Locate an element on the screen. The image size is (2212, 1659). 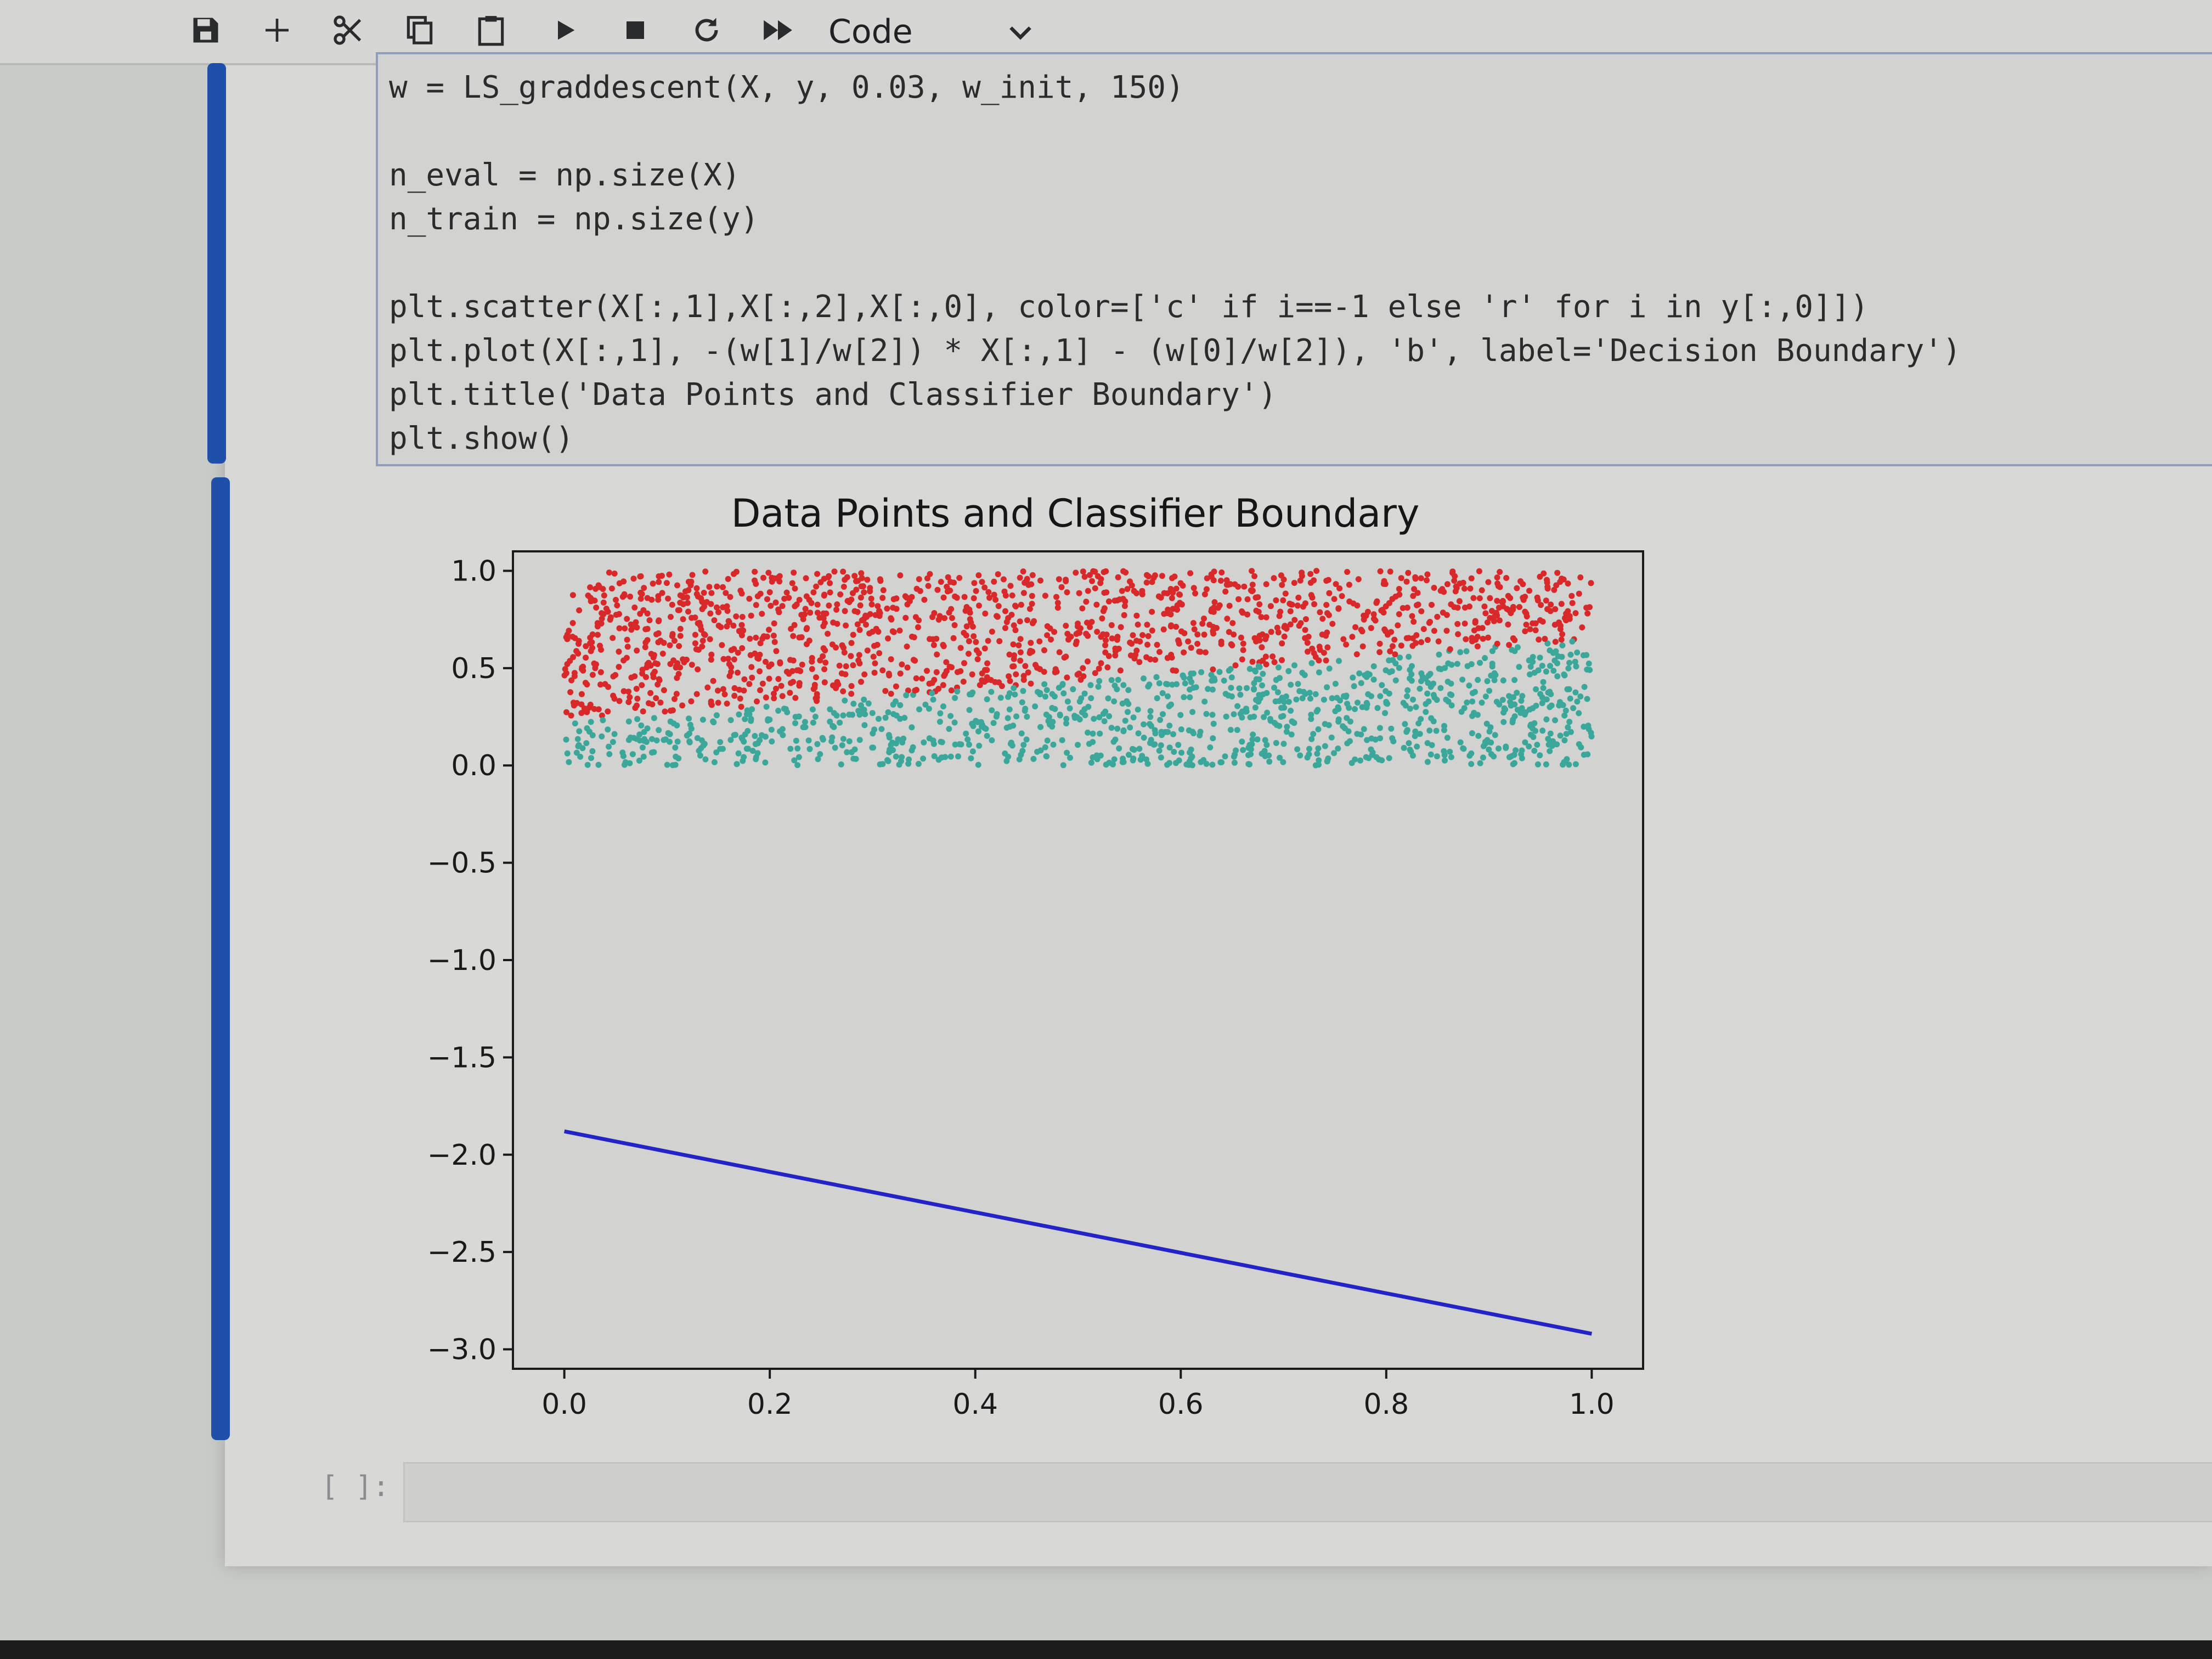
save-button is located at coordinates (205, 30).